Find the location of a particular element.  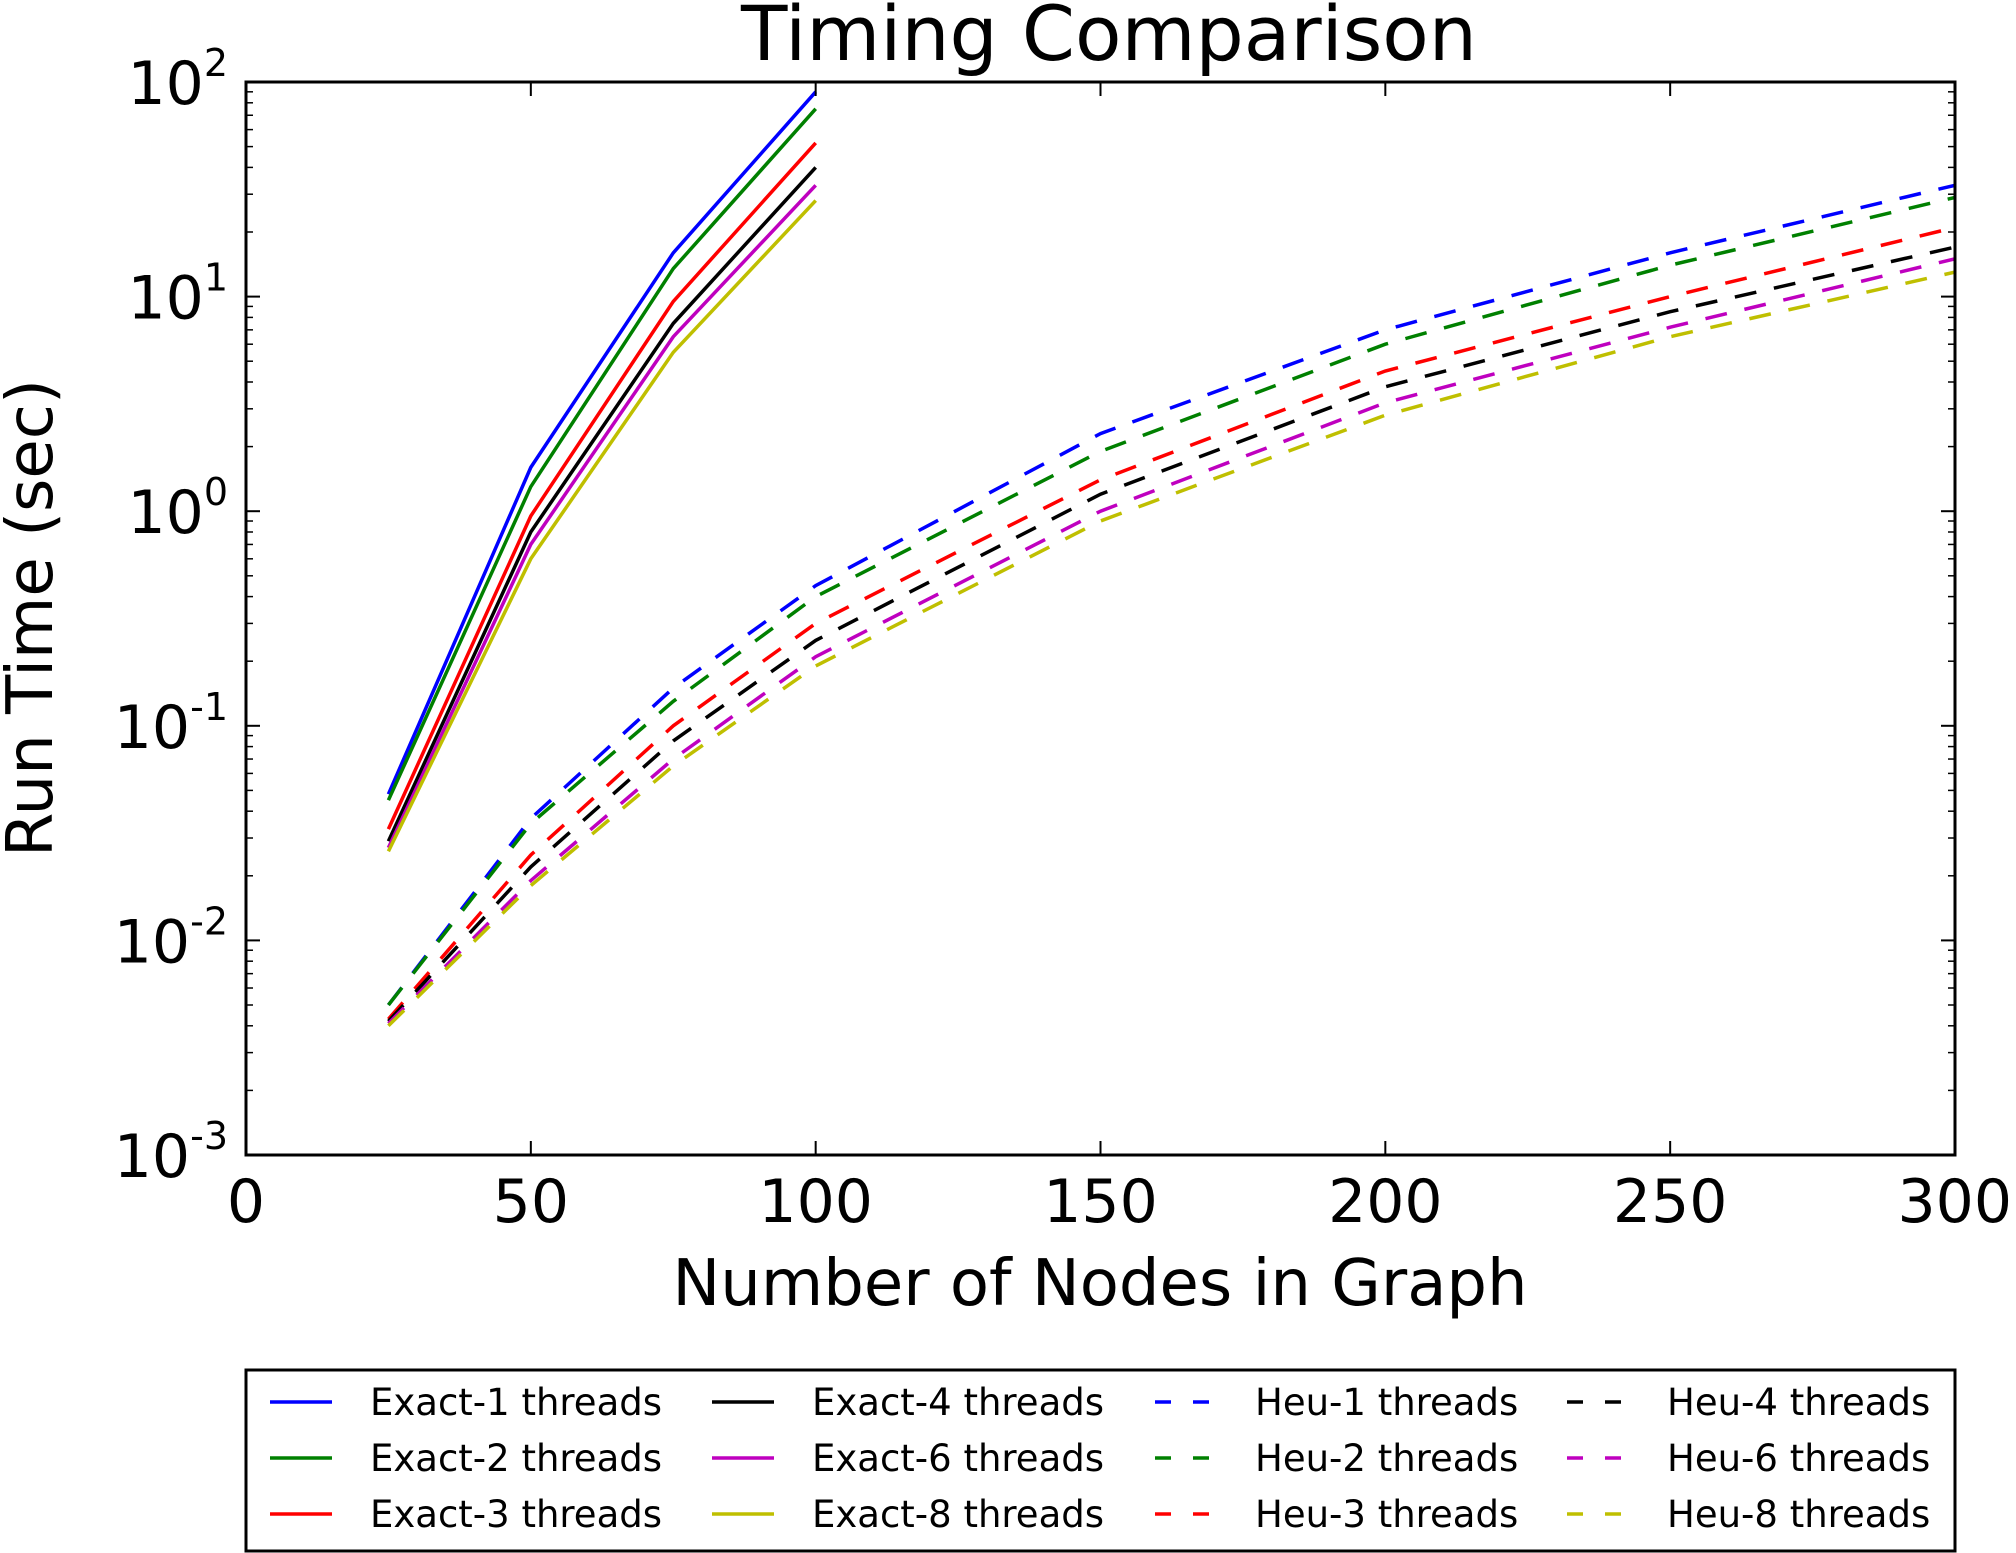

x-tick-label: 250 is located at coordinates (1670, 1202).